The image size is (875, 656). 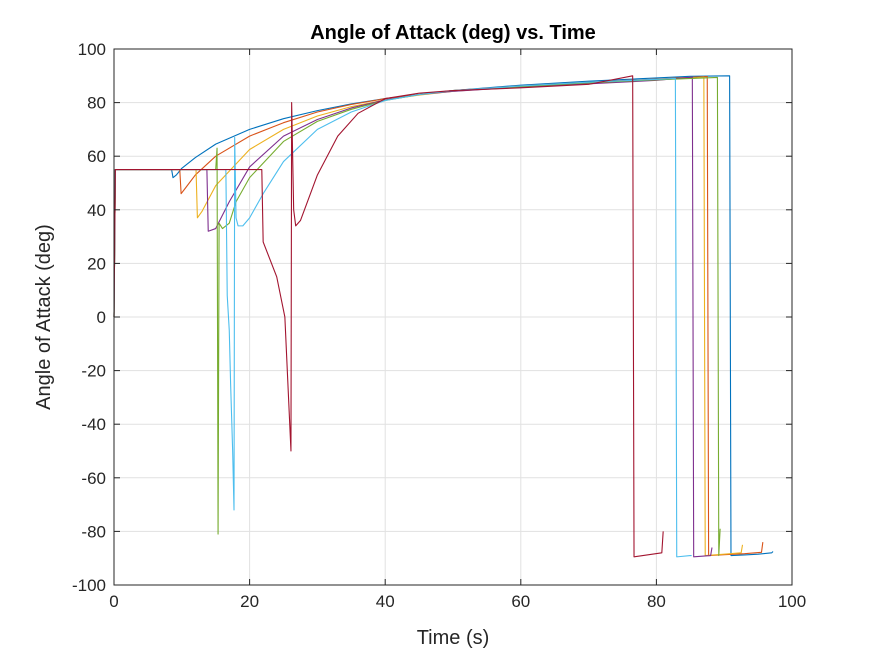 What do you see at coordinates (89, 585) in the screenshot?
I see `y-tick-label: -100` at bounding box center [89, 585].